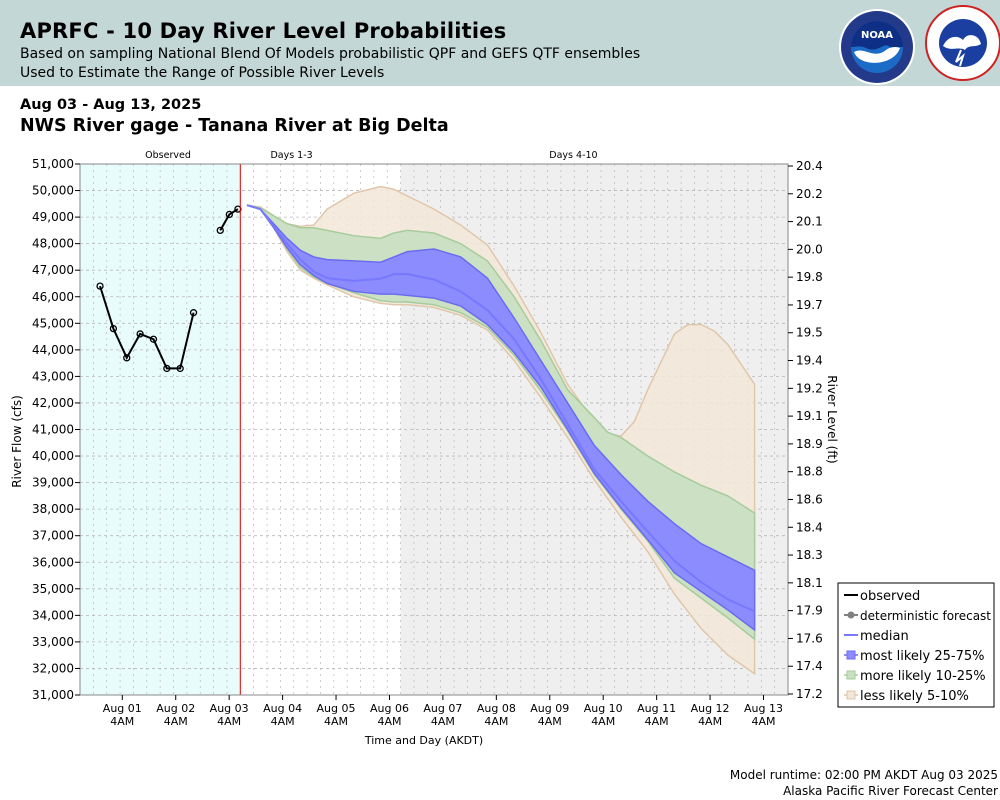 This screenshot has height=800, width=1000. I want to click on ytick-label: 40,000, so click(53, 456).